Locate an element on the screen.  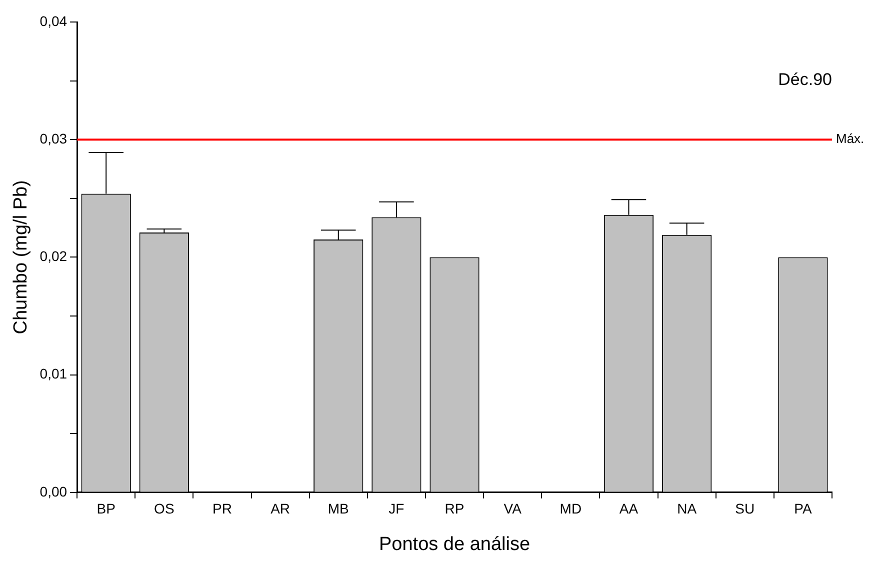
y-tick-label: 0,03 is located at coordinates (54, 138).